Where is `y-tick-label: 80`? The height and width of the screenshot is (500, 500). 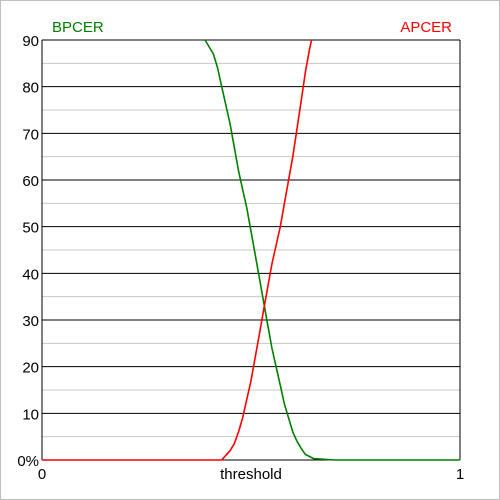
y-tick-label: 80 is located at coordinates (30, 88).